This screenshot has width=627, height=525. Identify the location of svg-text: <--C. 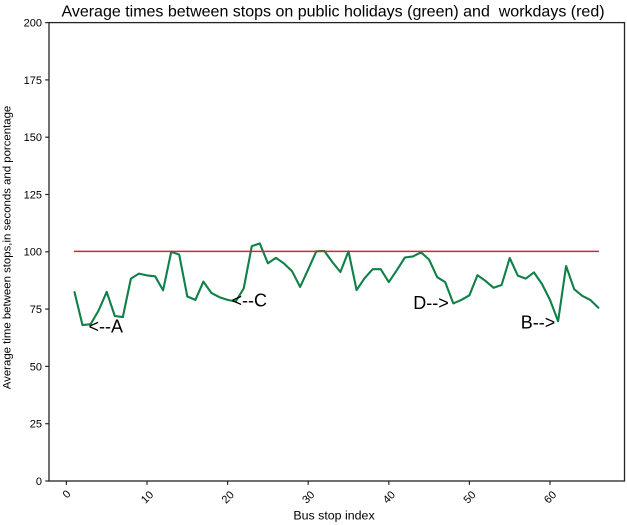
(250, 301).